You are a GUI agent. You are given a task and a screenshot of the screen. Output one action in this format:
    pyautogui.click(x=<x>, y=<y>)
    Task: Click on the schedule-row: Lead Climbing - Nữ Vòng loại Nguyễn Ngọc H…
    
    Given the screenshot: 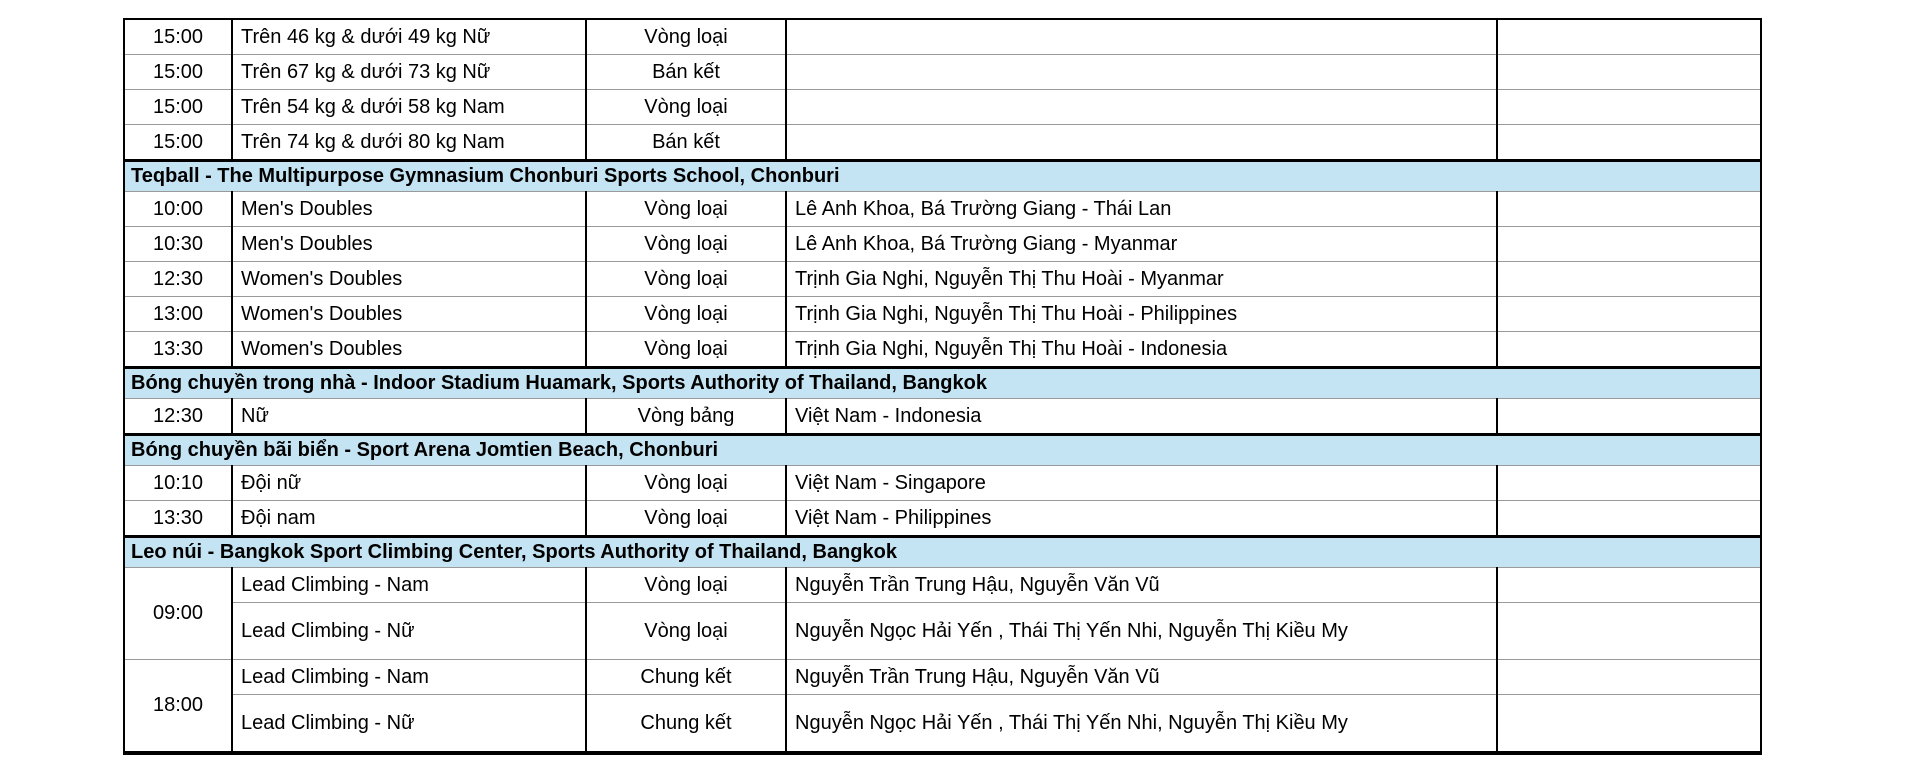 What is the action you would take?
    pyautogui.click(x=942, y=631)
    